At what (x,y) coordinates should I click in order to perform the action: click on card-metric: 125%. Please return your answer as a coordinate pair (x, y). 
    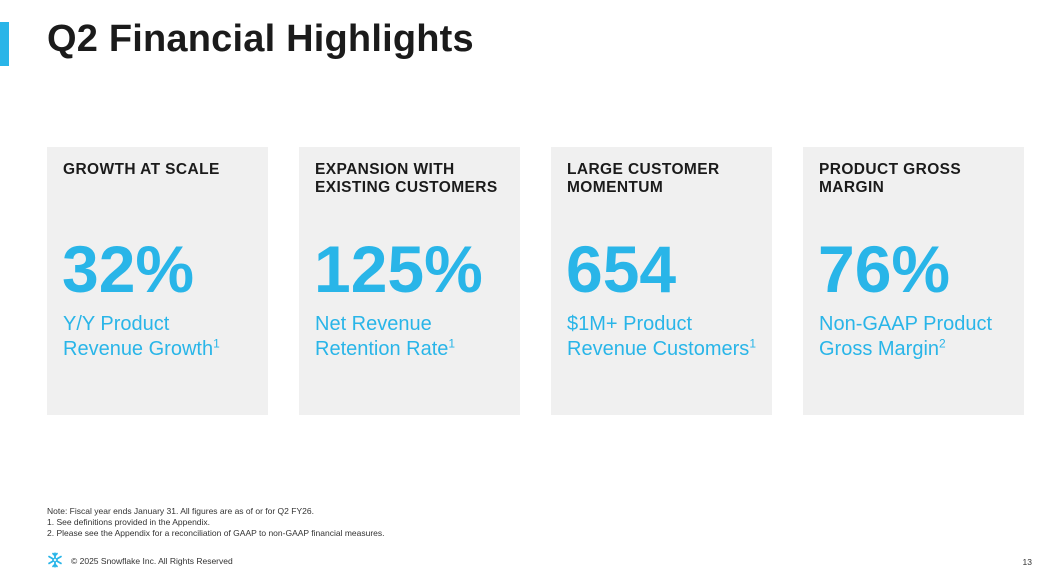
    Looking at the image, I should click on (398, 269).